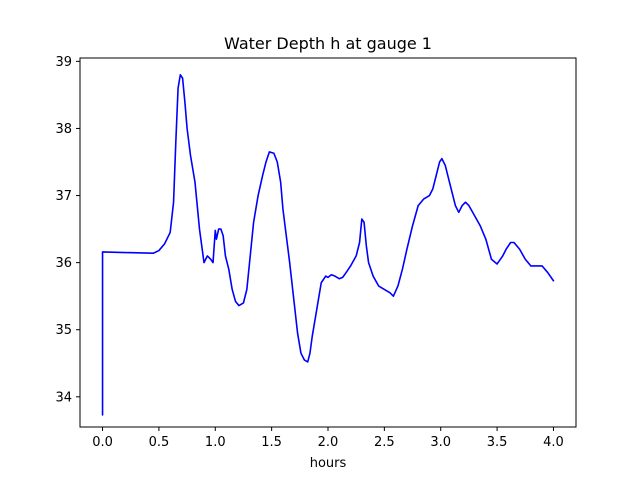 This screenshot has width=640, height=480. What do you see at coordinates (328, 463) in the screenshot?
I see `x-axis-label: hours` at bounding box center [328, 463].